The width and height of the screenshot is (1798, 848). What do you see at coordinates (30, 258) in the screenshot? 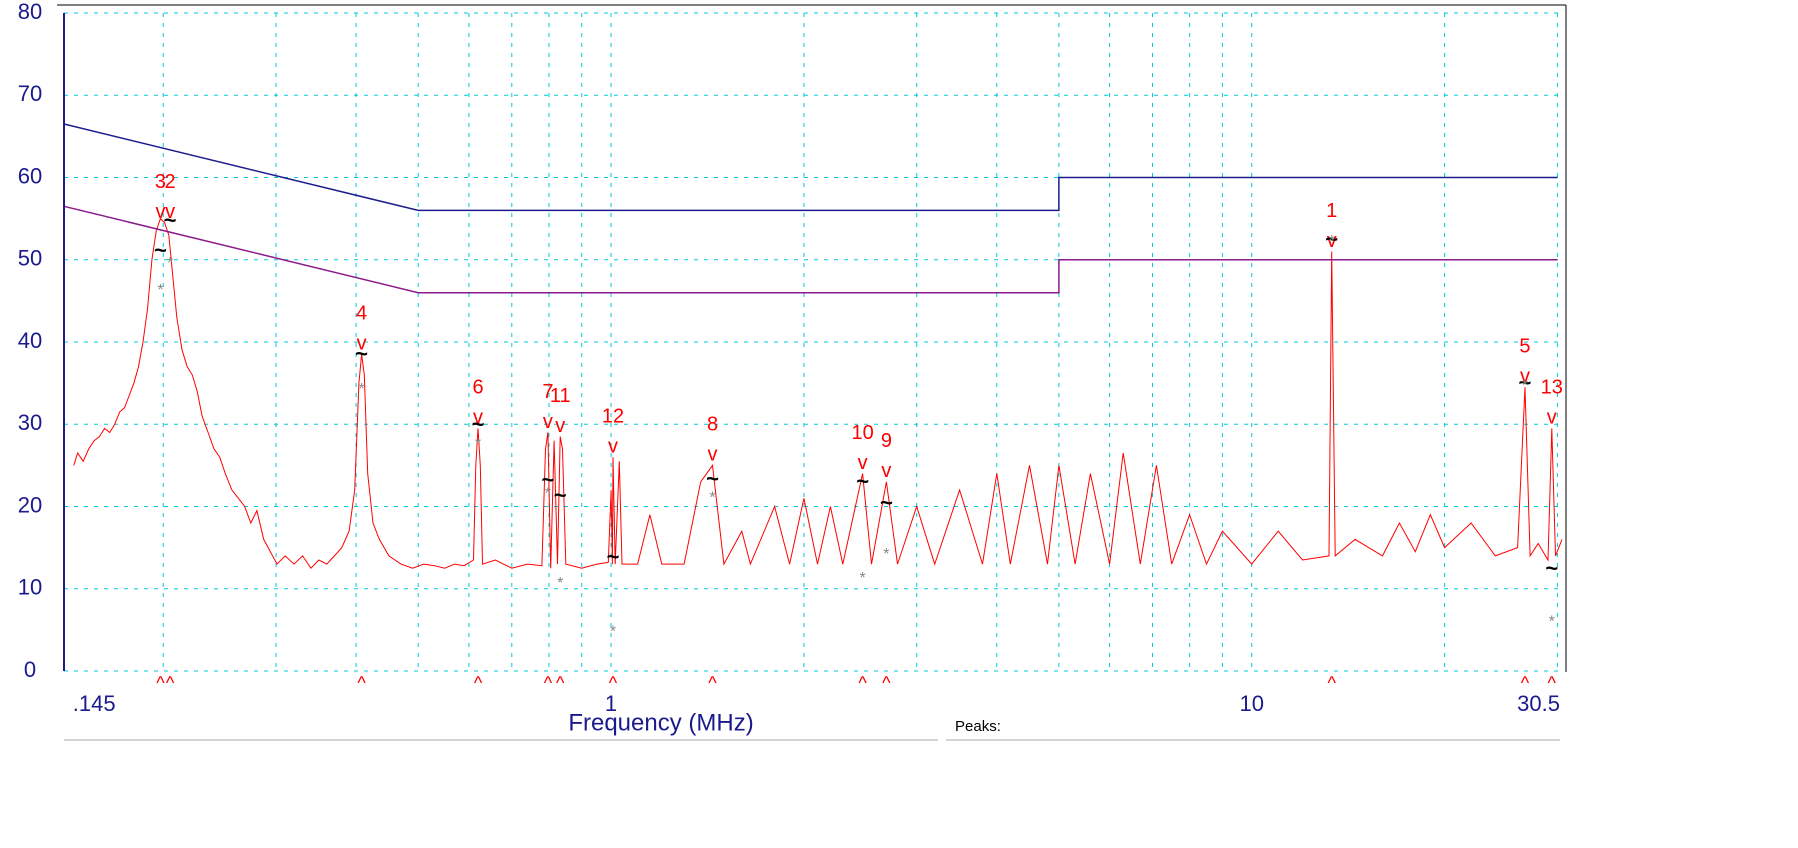
I see `y-tick-label: 50` at bounding box center [30, 258].